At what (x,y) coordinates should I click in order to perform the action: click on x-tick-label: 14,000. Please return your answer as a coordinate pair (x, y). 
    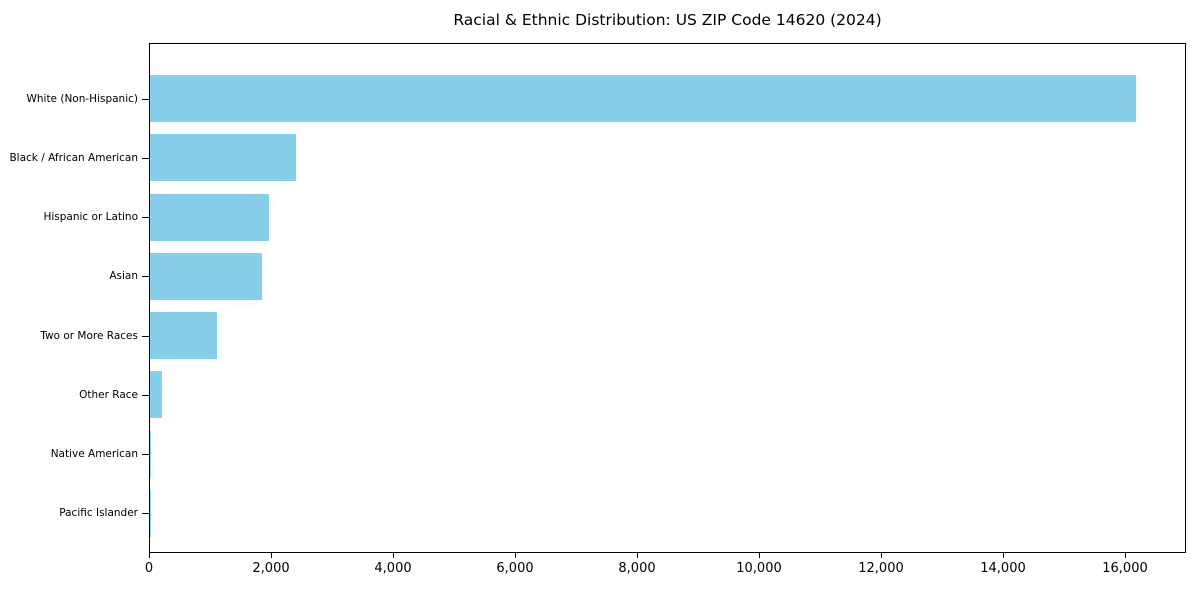
    Looking at the image, I should click on (1003, 568).